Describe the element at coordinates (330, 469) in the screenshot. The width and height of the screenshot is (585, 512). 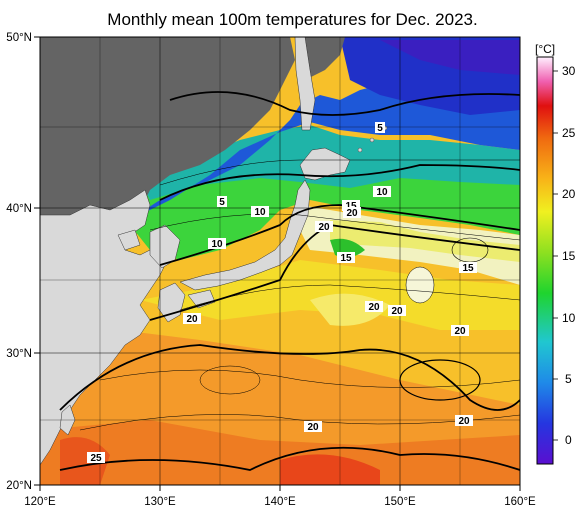
I see `ocean-red-patch` at that location.